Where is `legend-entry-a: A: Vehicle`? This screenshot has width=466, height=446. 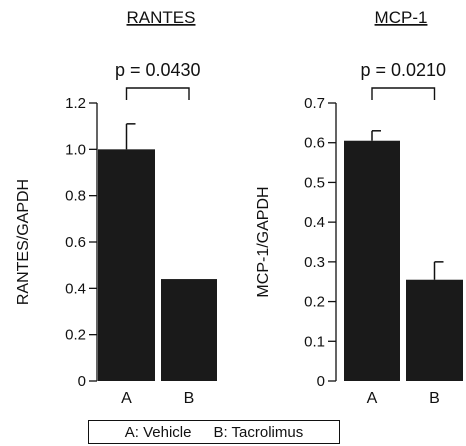
legend-entry-a: A: Vehicle is located at coordinates (158, 432).